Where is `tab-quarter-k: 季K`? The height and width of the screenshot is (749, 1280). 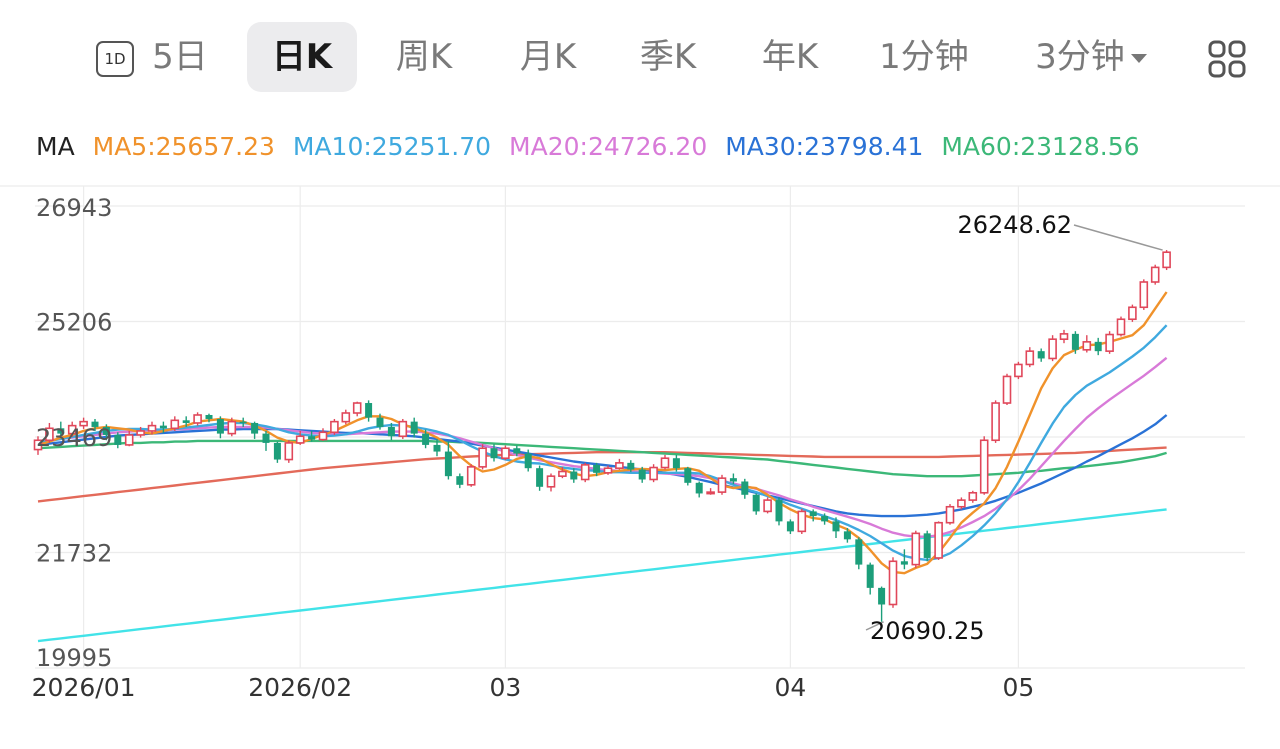
tab-quarter-k: 季K is located at coordinates (668, 57).